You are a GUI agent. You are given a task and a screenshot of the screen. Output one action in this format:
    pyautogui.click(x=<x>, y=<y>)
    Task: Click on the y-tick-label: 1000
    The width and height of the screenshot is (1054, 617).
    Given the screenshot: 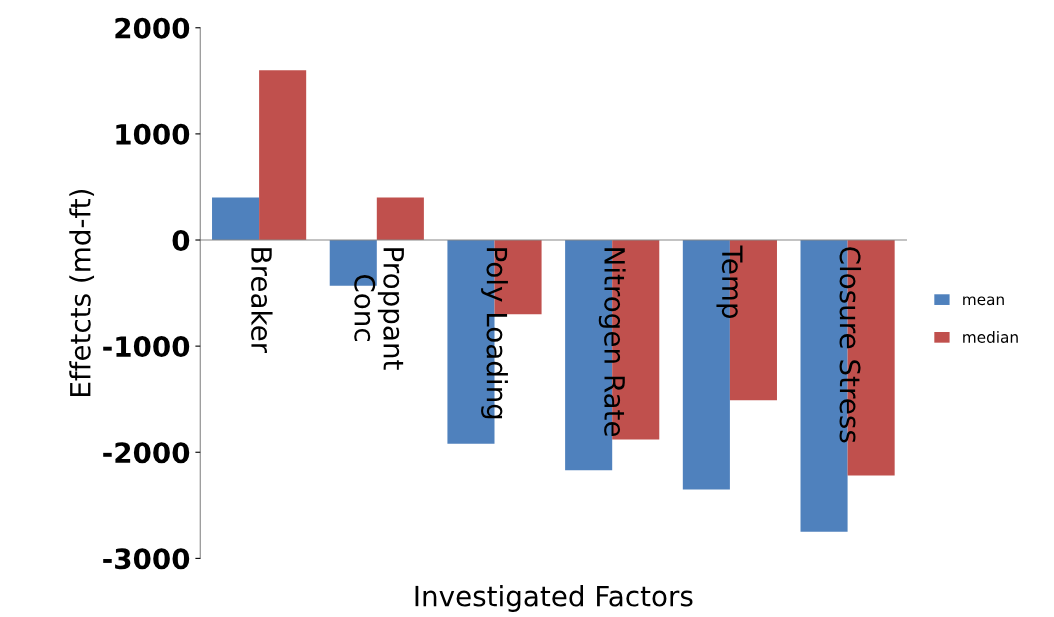 What is the action you would take?
    pyautogui.click(x=153, y=134)
    